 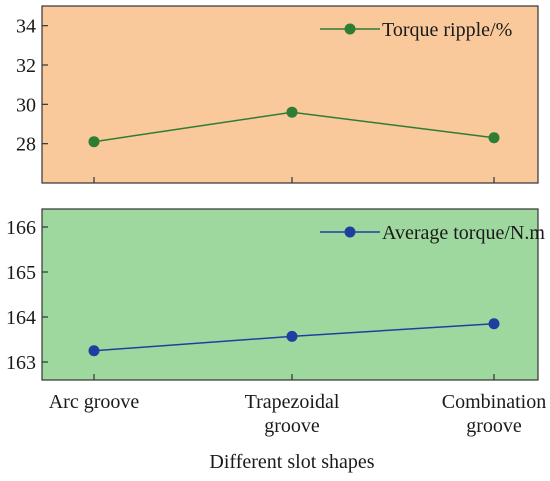 I want to click on y-tick-label: 165, so click(x=21, y=273).